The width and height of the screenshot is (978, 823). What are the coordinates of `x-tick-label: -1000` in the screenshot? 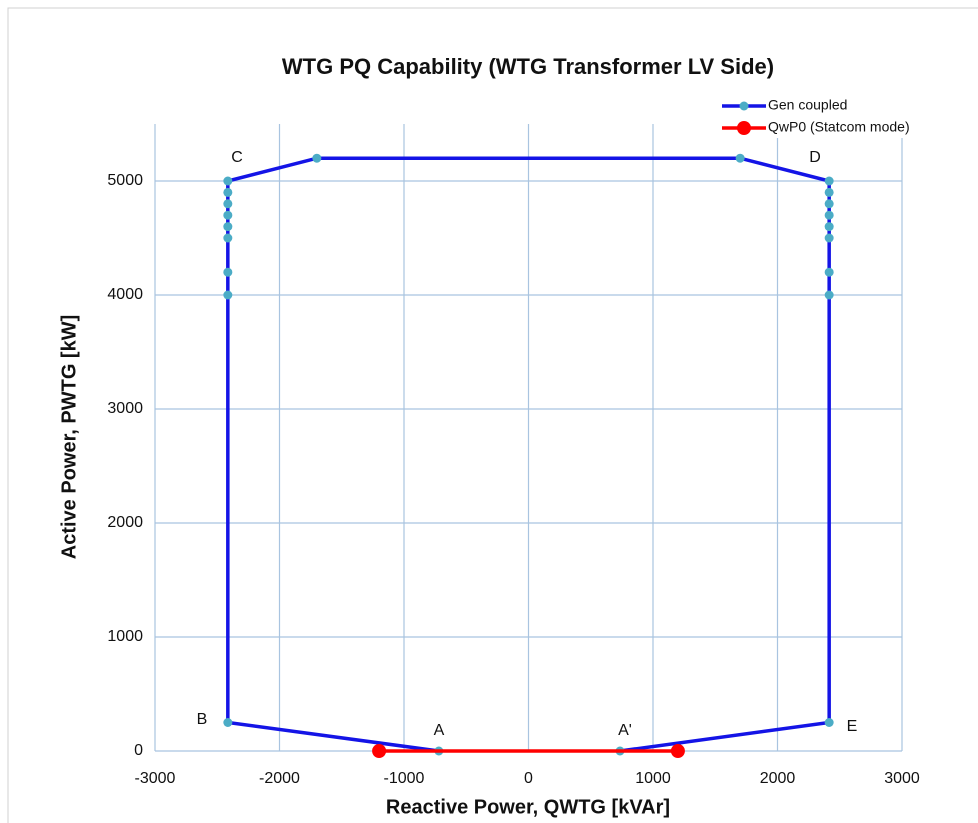 It's located at (404, 778).